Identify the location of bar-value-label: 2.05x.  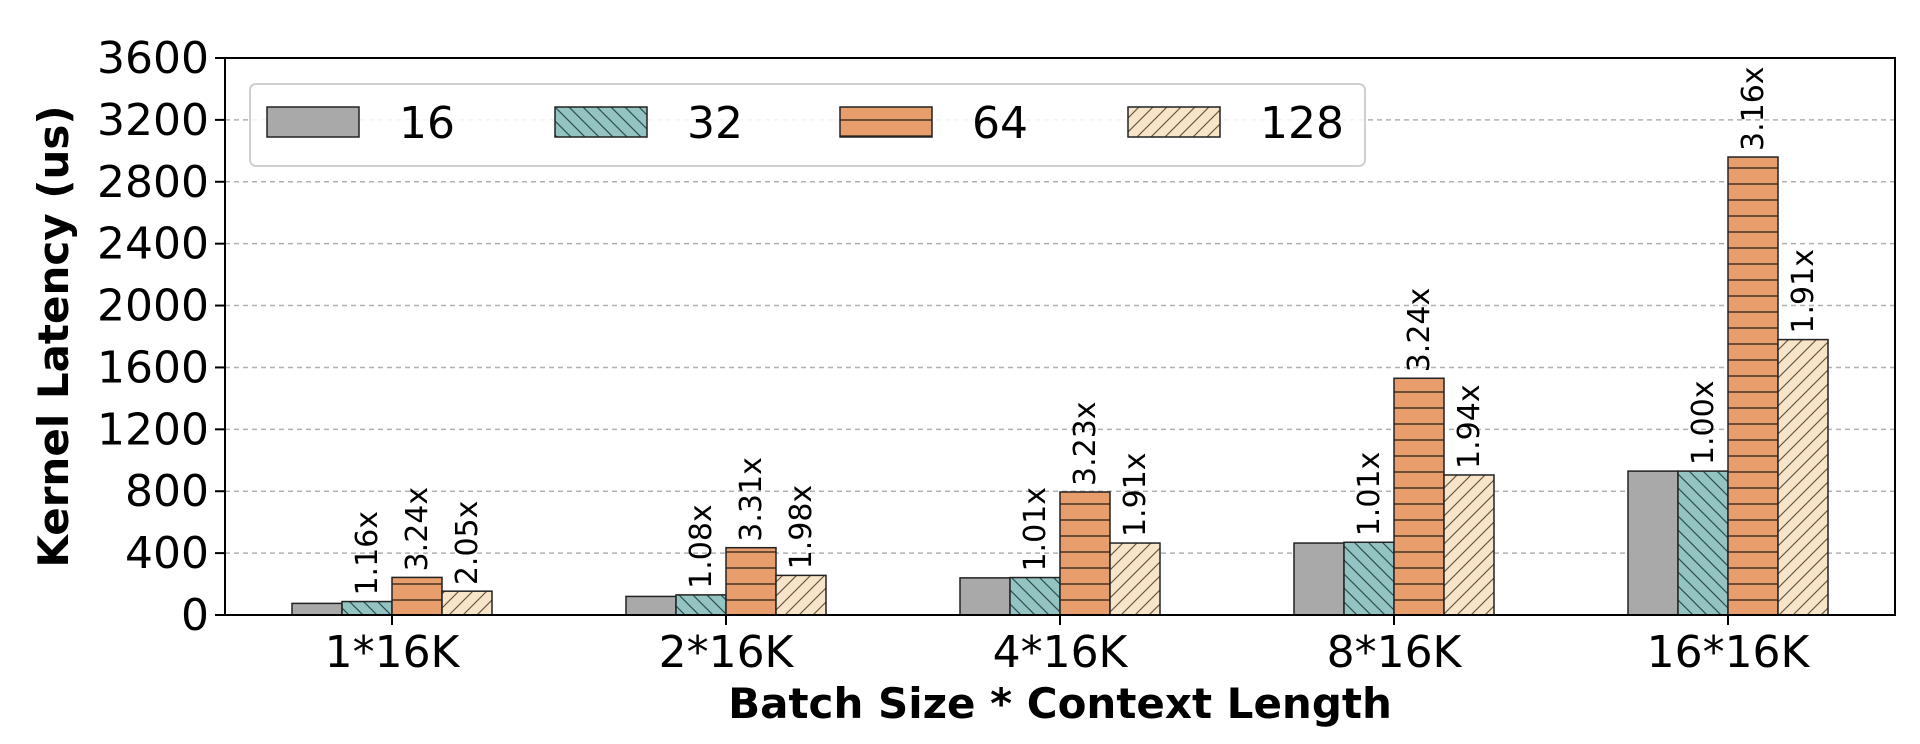
(467, 543).